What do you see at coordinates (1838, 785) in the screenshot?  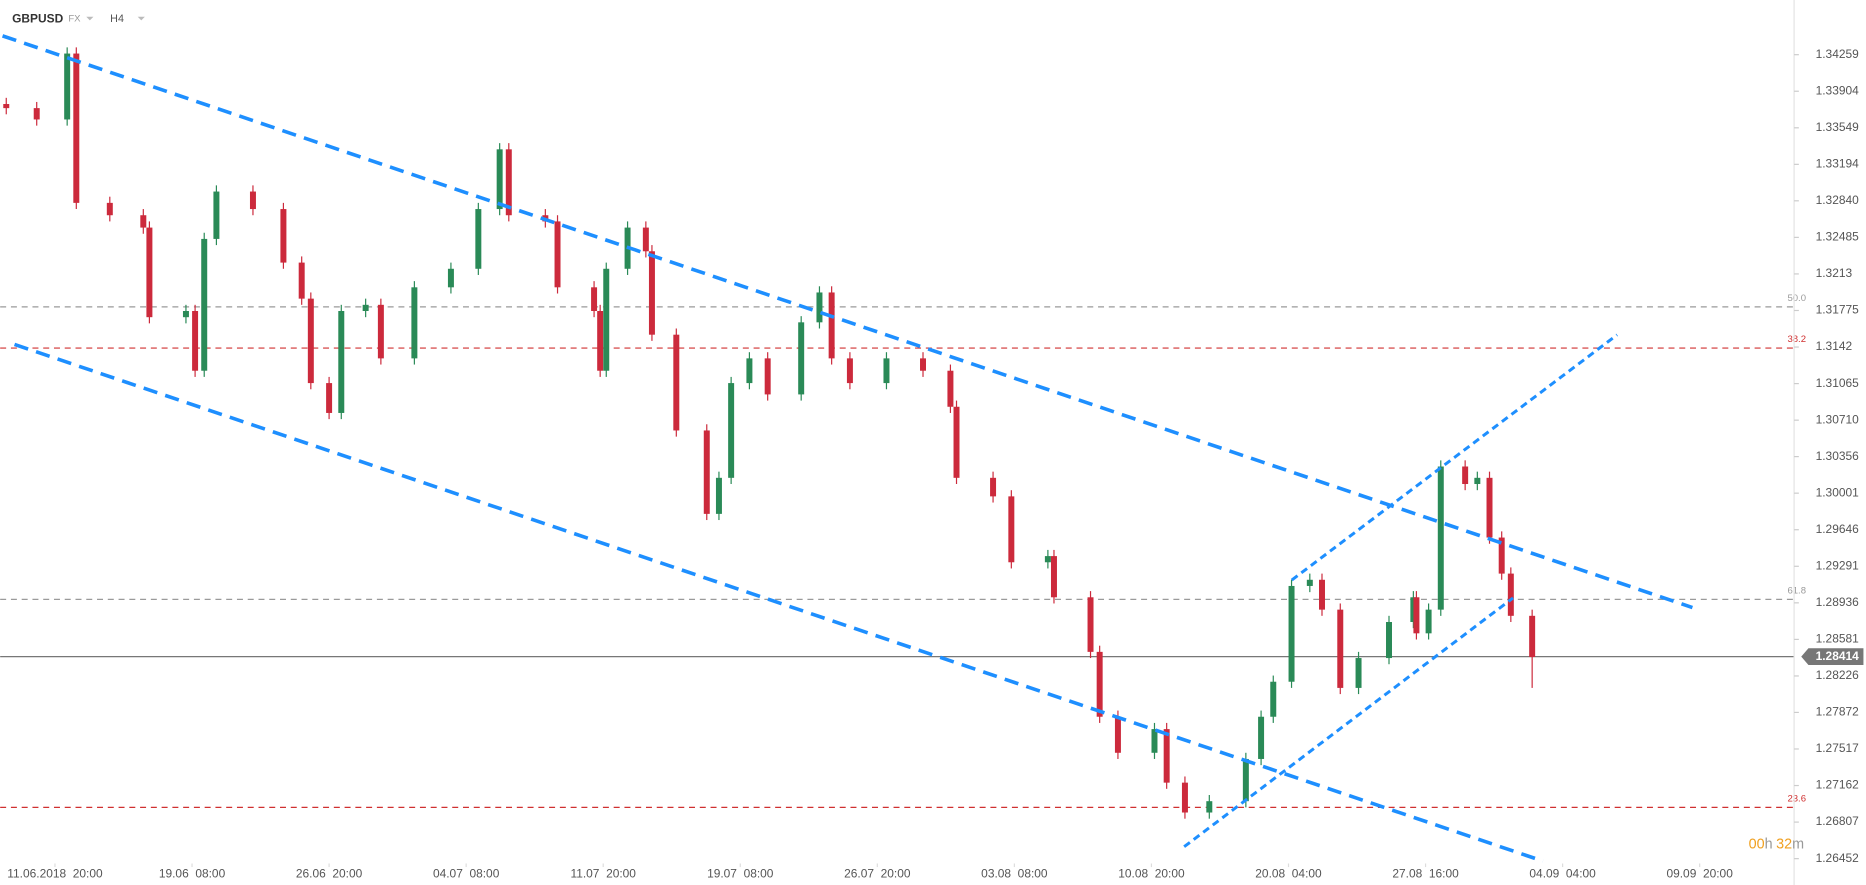 I see `y-tick-label: 1.27162` at bounding box center [1838, 785].